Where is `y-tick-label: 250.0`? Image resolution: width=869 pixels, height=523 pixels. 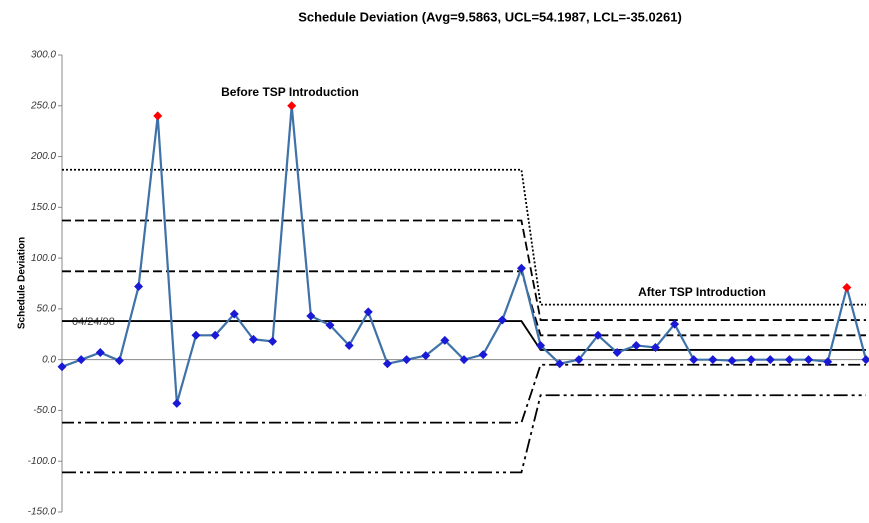 y-tick-label: 250.0 is located at coordinates (43, 105).